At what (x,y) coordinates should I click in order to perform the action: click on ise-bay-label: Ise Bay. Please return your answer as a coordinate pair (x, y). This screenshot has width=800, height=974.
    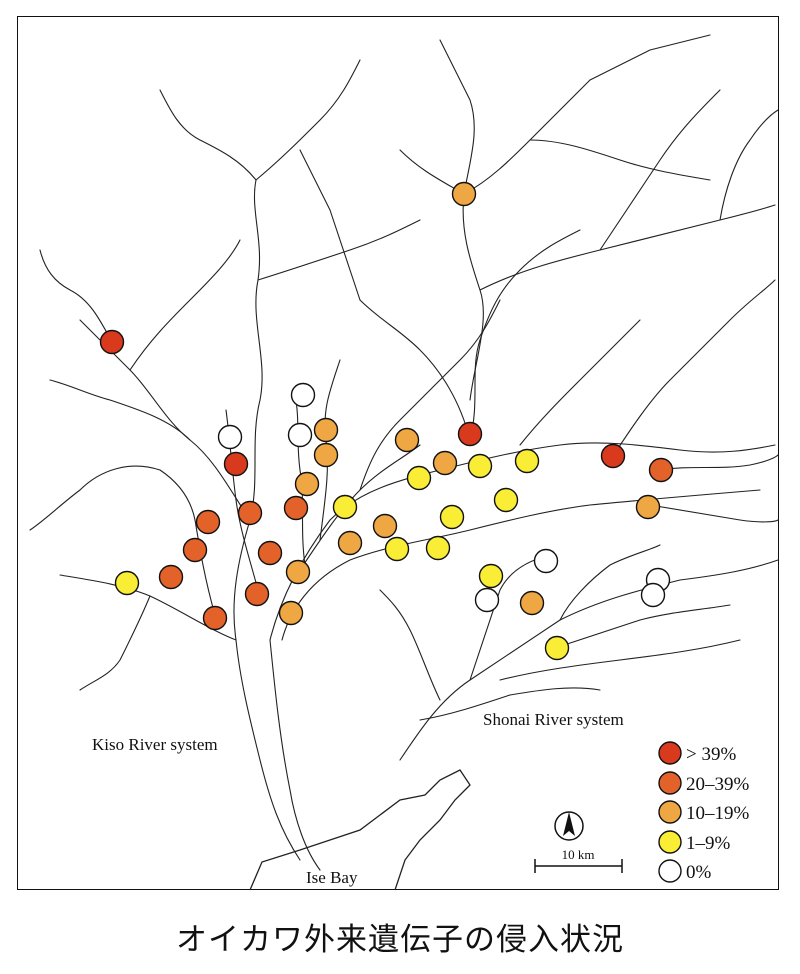
    Looking at the image, I should click on (332, 877).